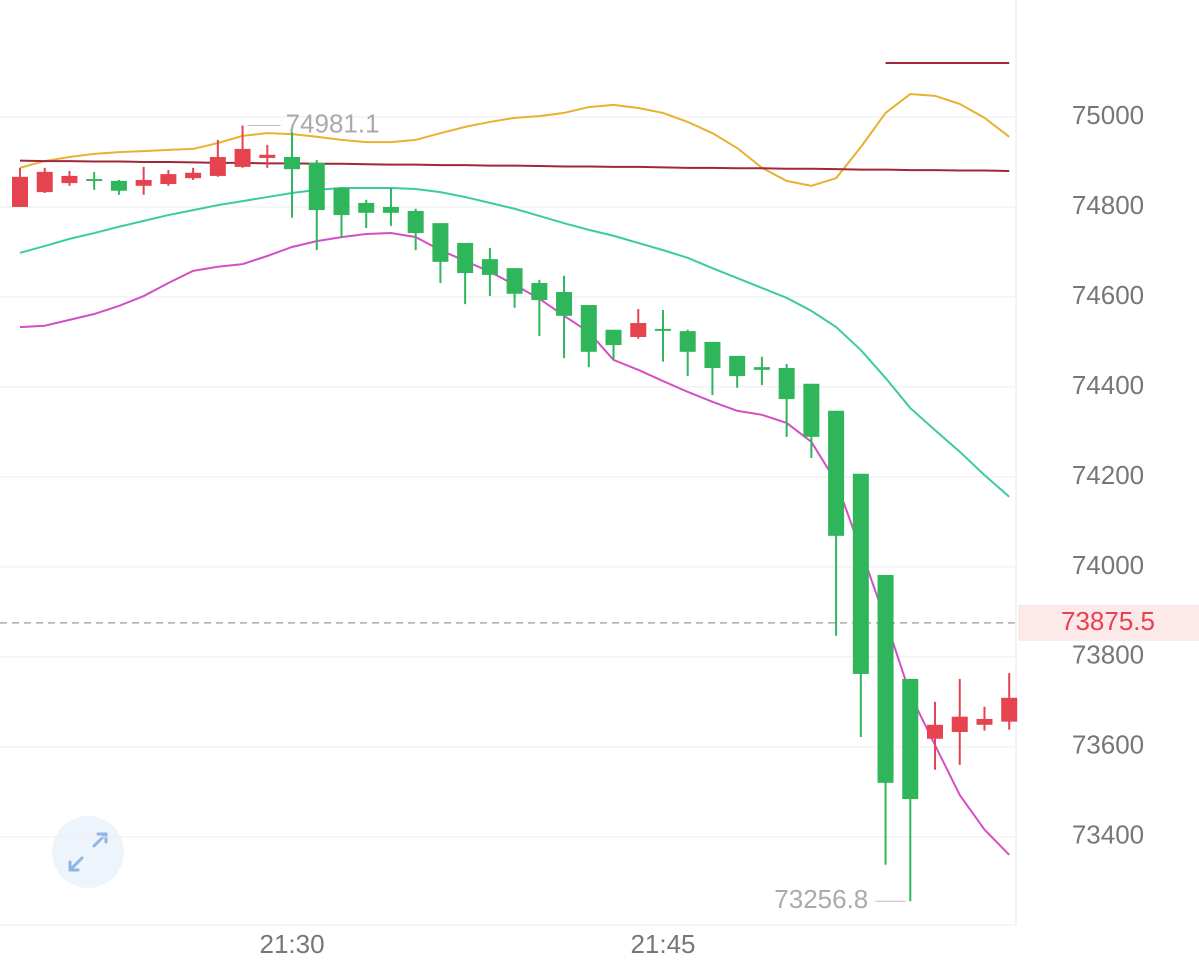  What do you see at coordinates (821, 899) in the screenshot?
I see `low-label: 73256.8` at bounding box center [821, 899].